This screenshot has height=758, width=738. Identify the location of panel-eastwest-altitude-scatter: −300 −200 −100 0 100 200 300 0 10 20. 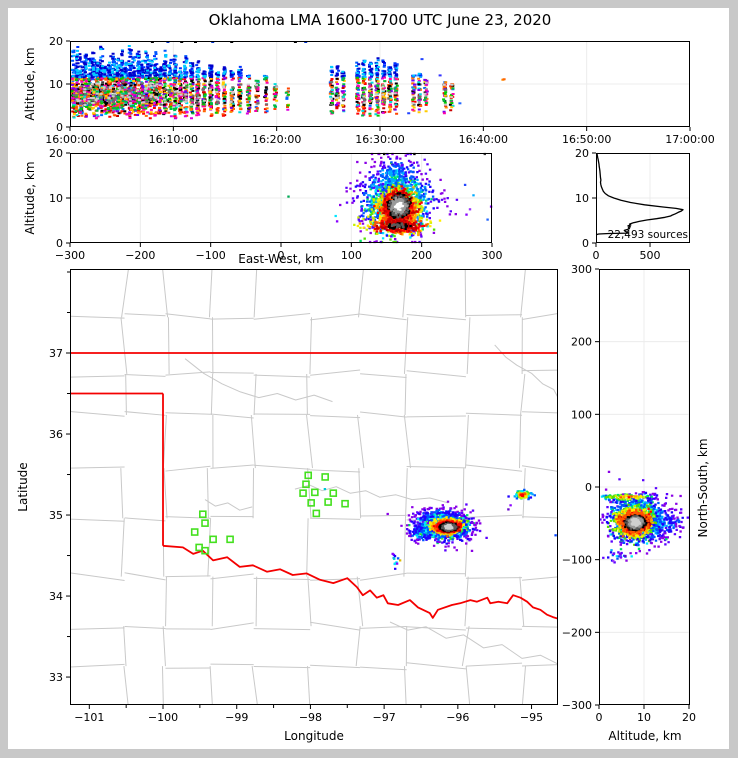
(276, 204).